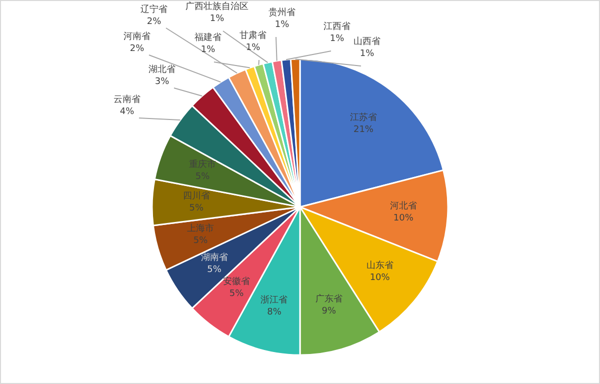  What do you see at coordinates (127, 99) in the screenshot?
I see `slice-label: 云南省` at bounding box center [127, 99].